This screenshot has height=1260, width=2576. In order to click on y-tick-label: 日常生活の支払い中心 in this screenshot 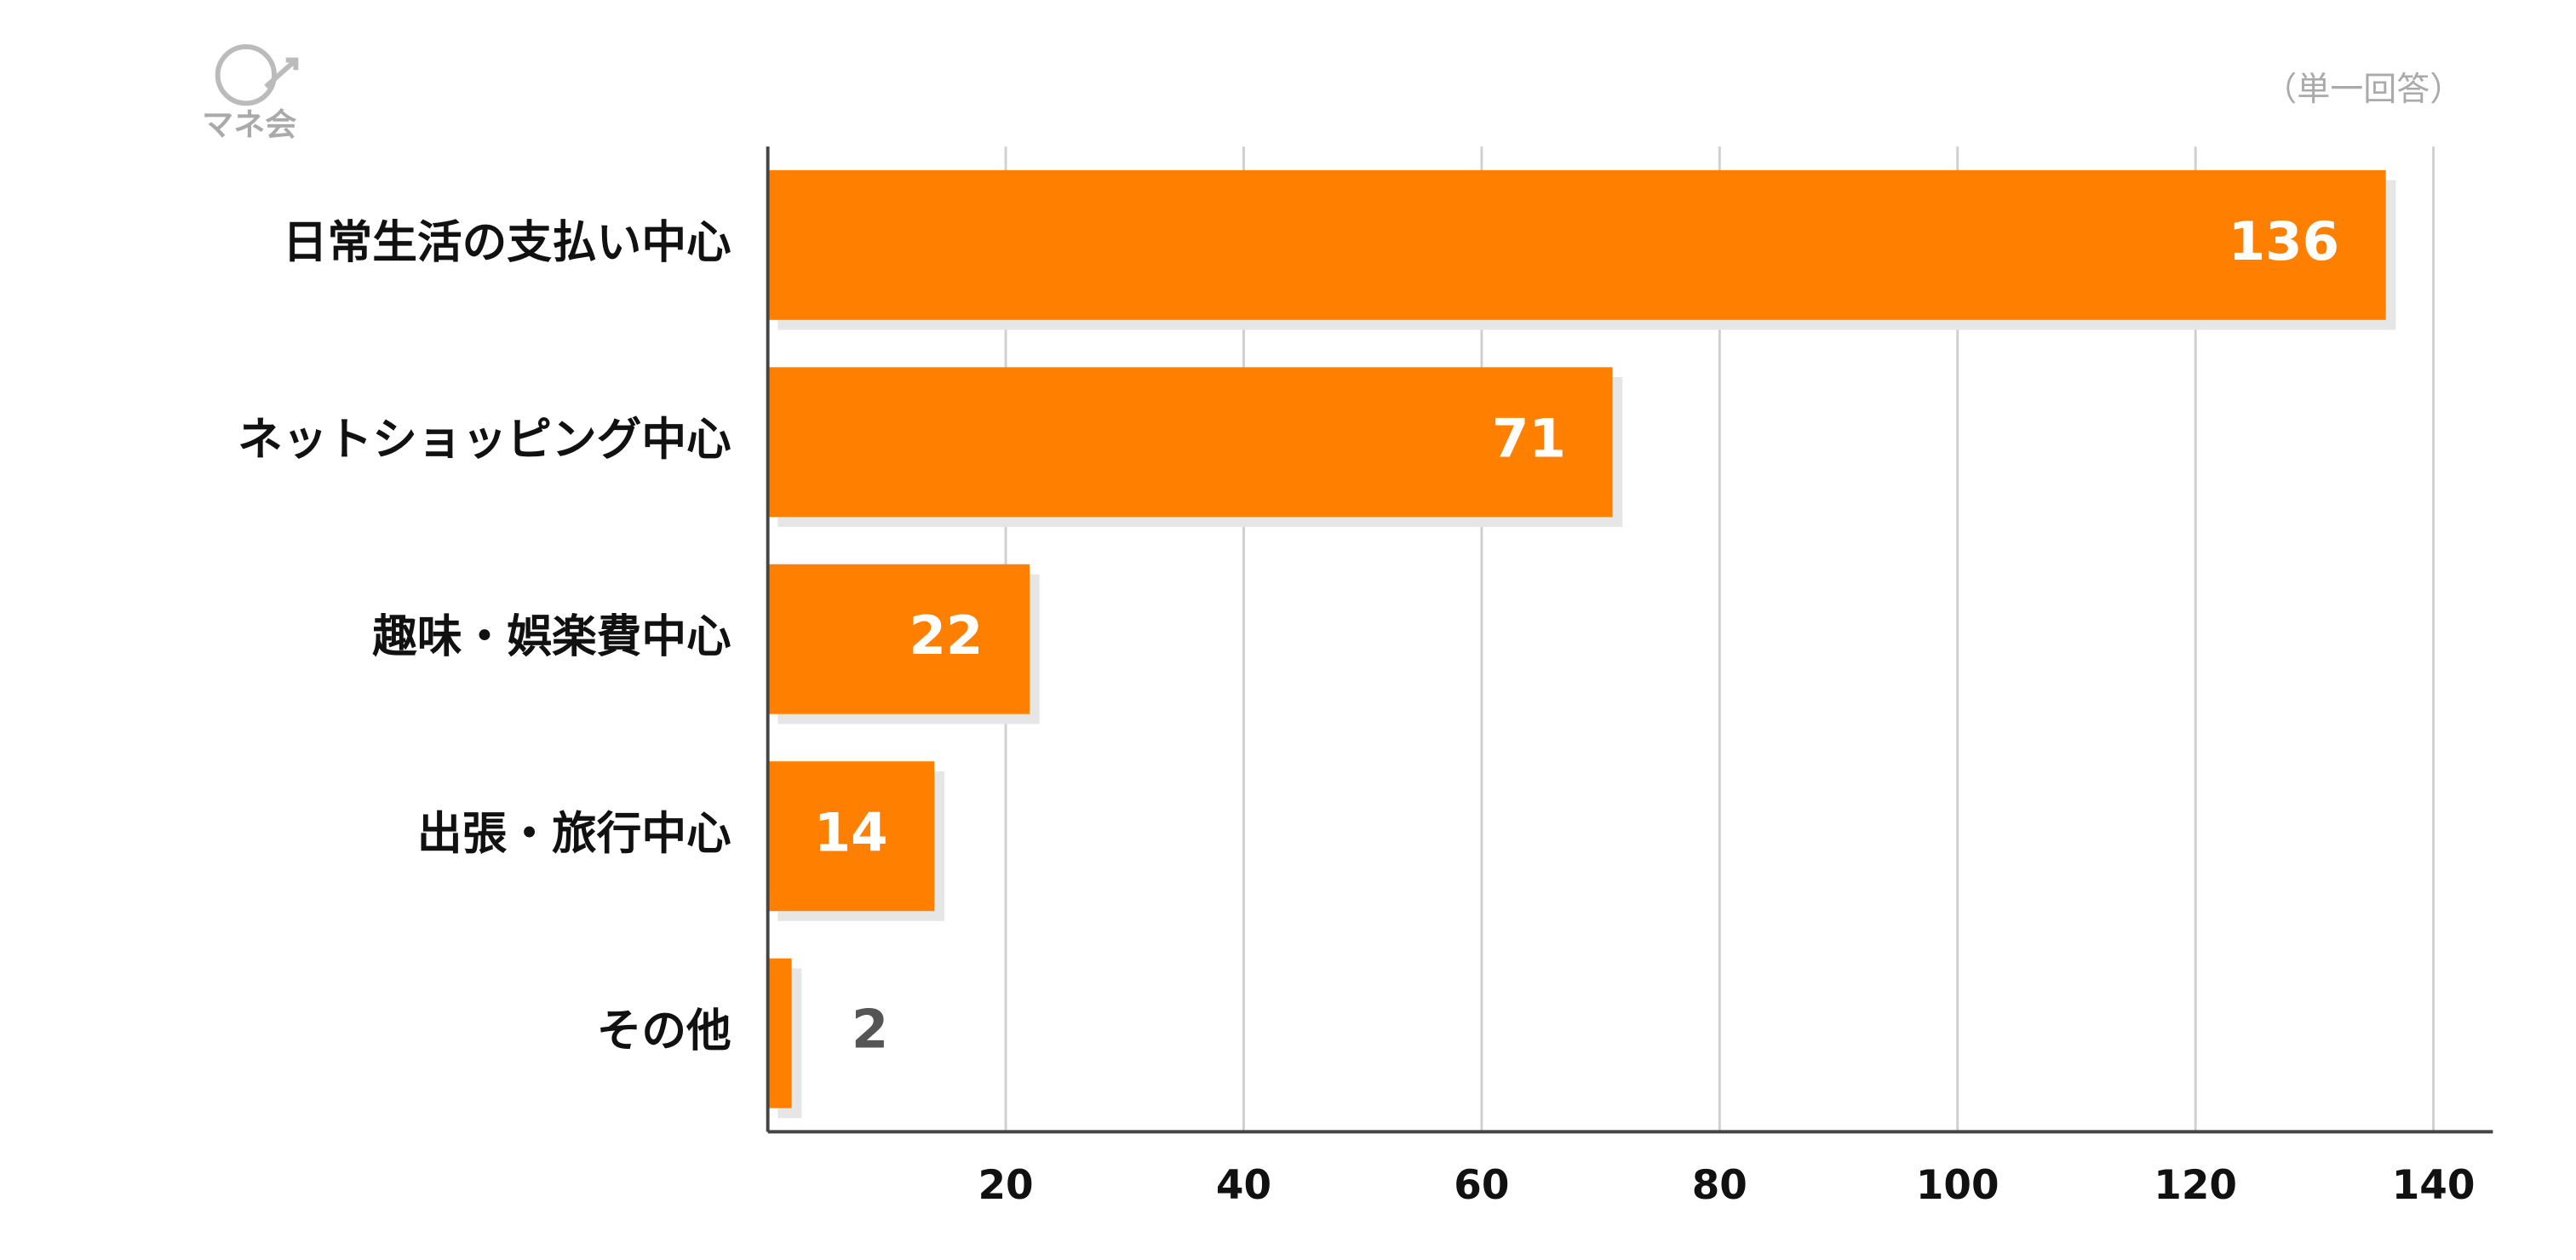, I will do `click(507, 242)`.